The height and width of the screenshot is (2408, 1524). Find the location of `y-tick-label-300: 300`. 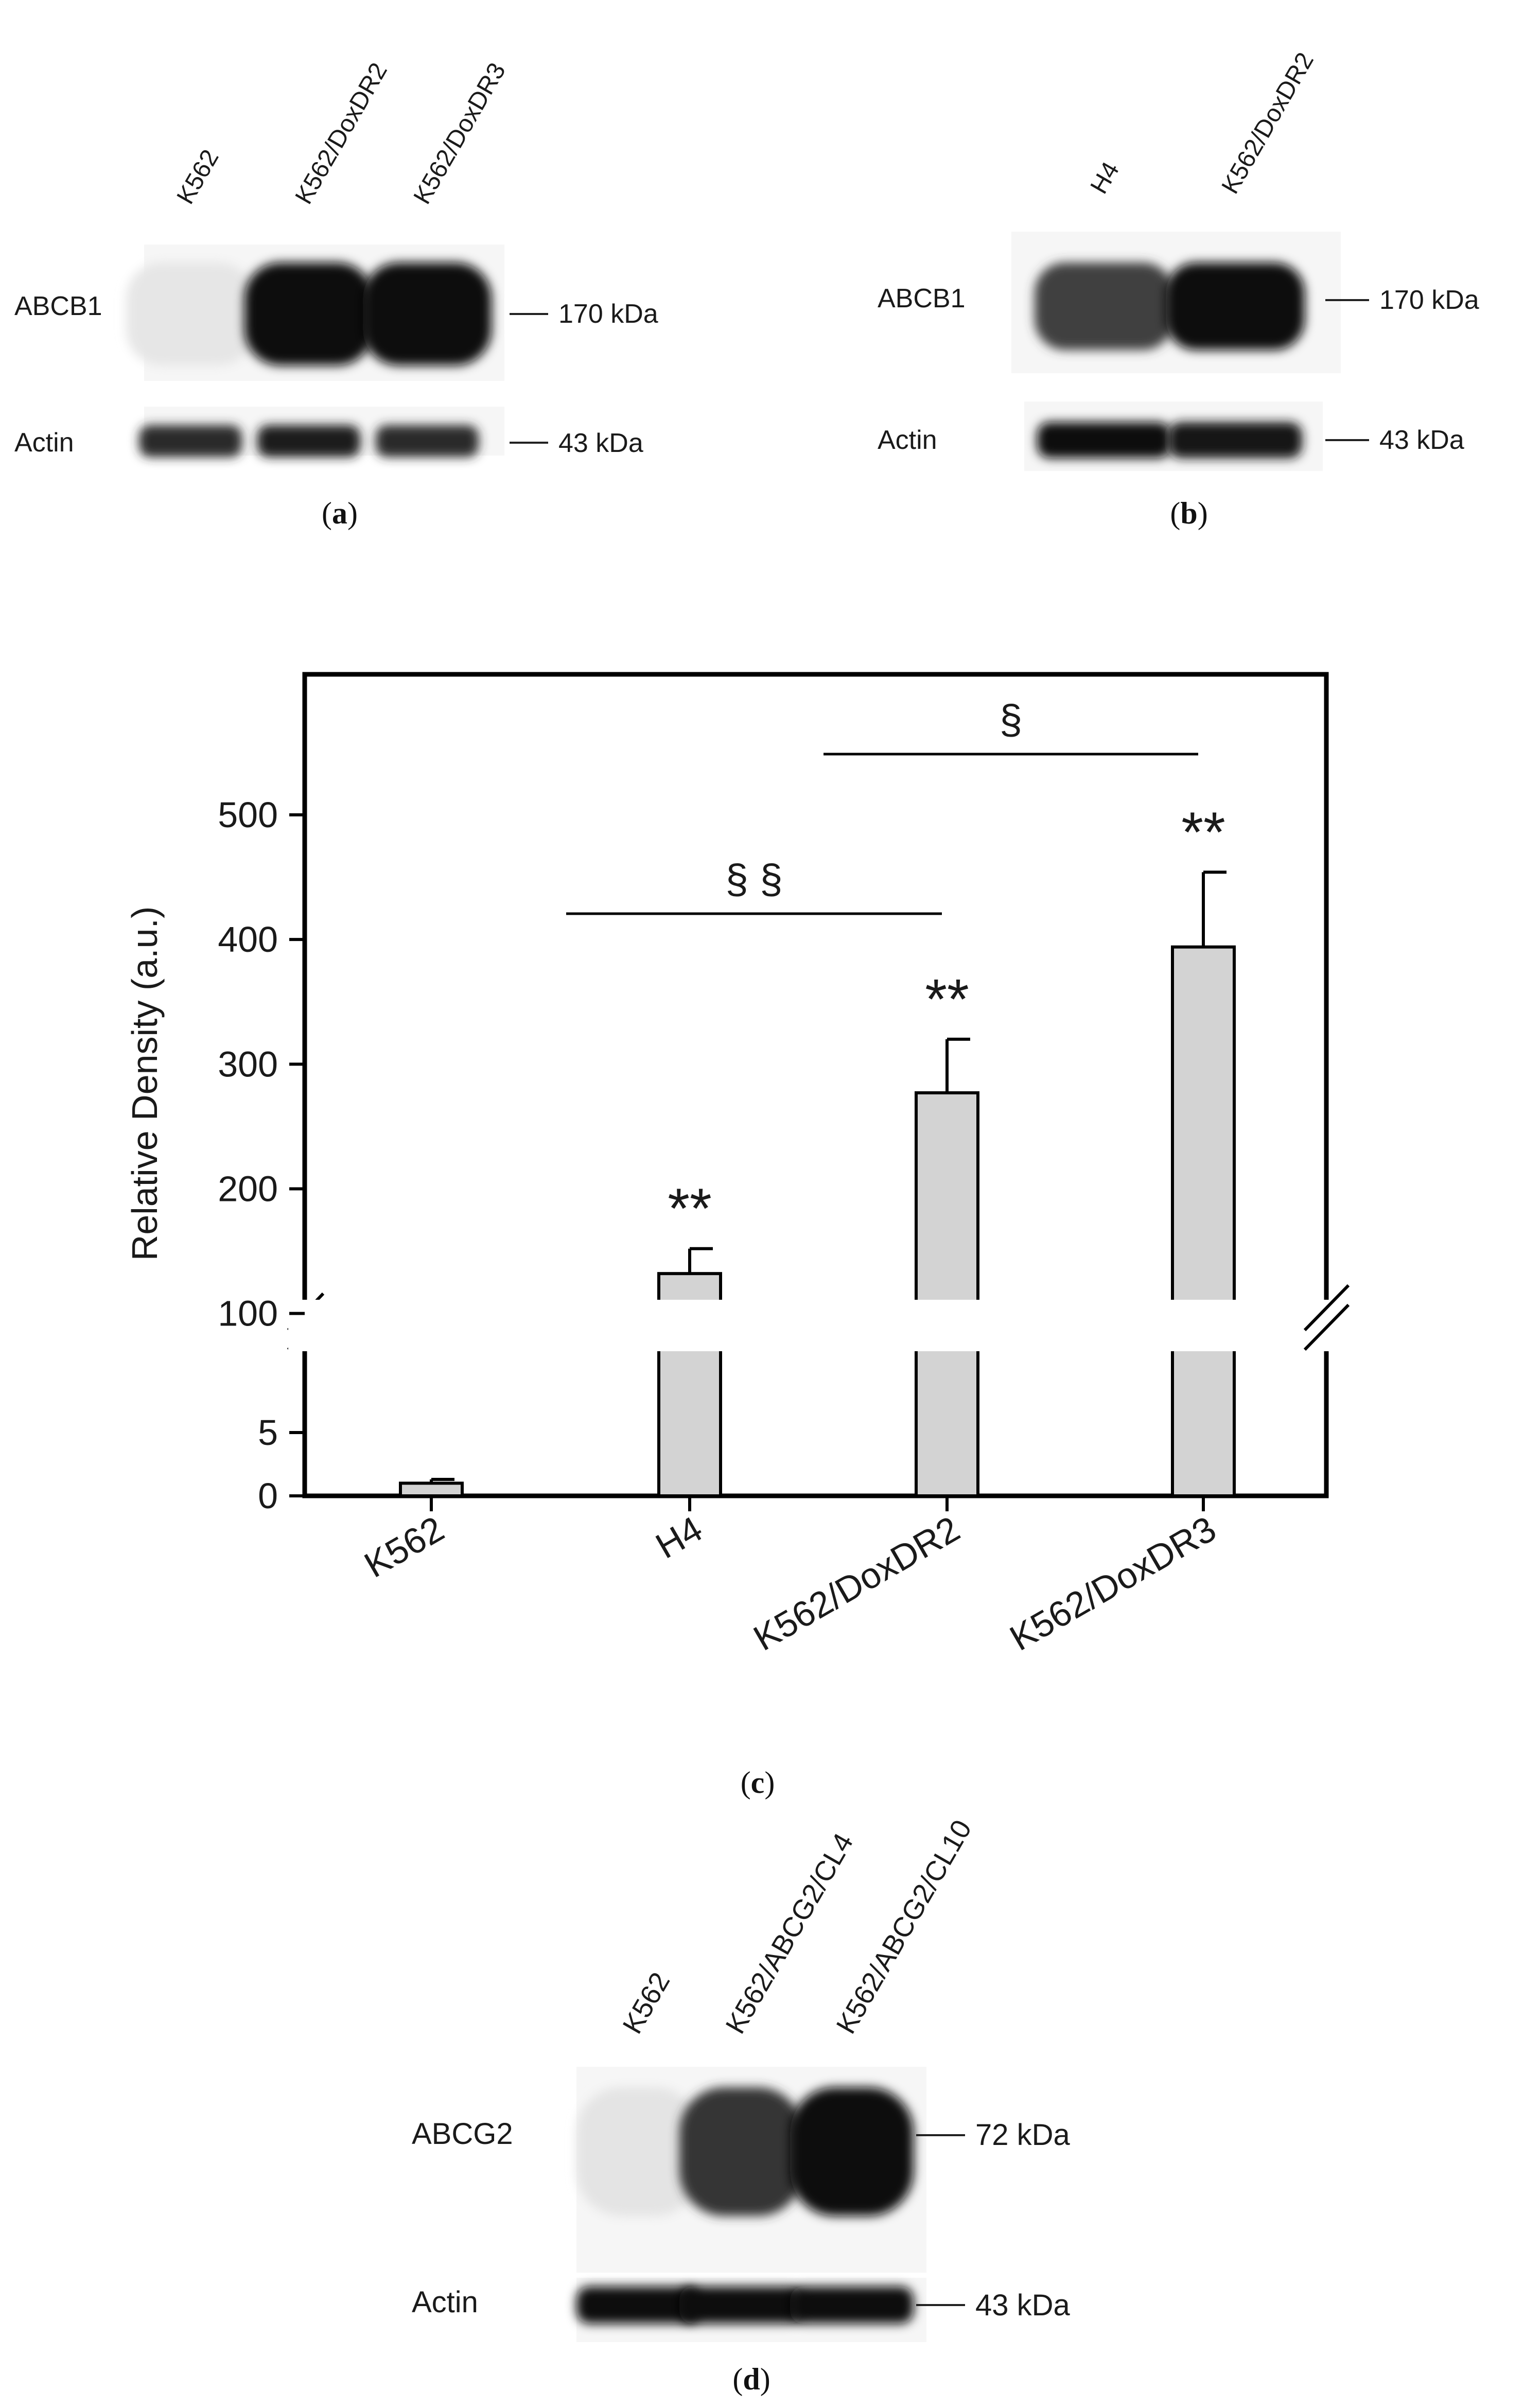

y-tick-label-300: 300 is located at coordinates (248, 1064).